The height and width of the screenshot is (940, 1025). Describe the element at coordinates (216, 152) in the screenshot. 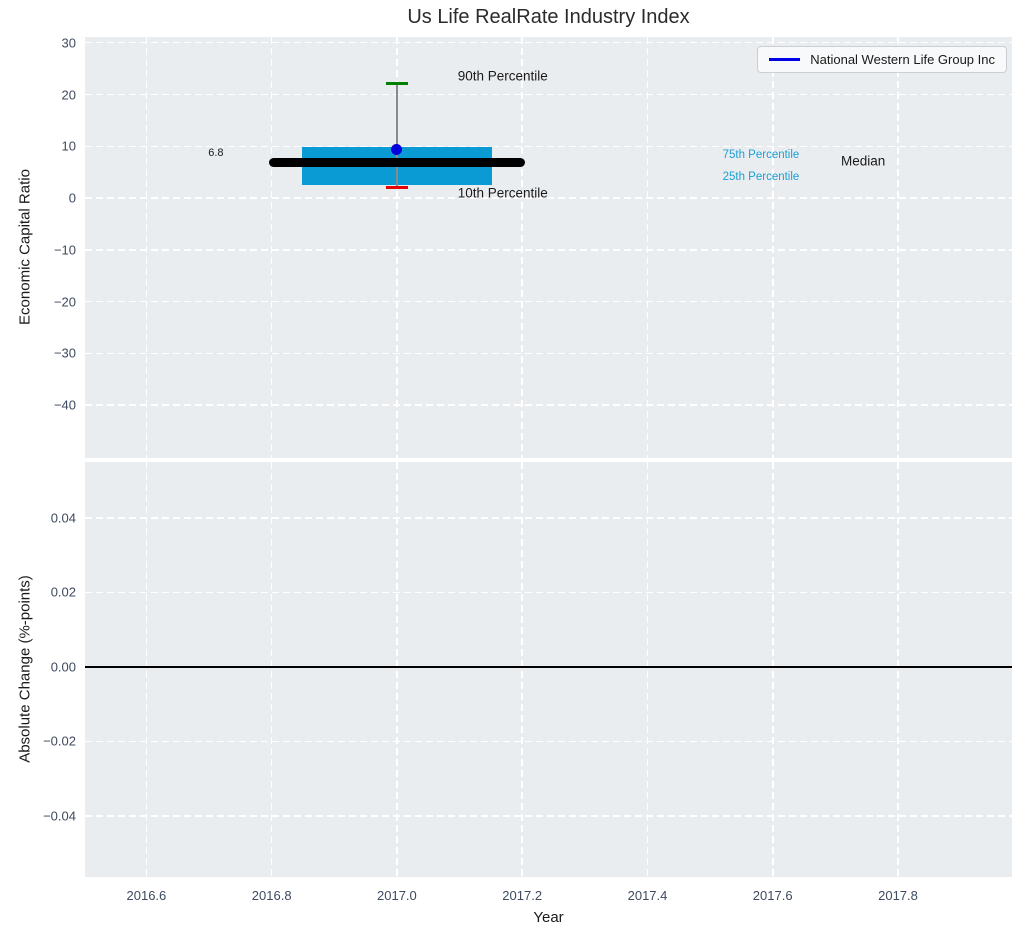

I see `annotation-median-value: 6.8` at that location.